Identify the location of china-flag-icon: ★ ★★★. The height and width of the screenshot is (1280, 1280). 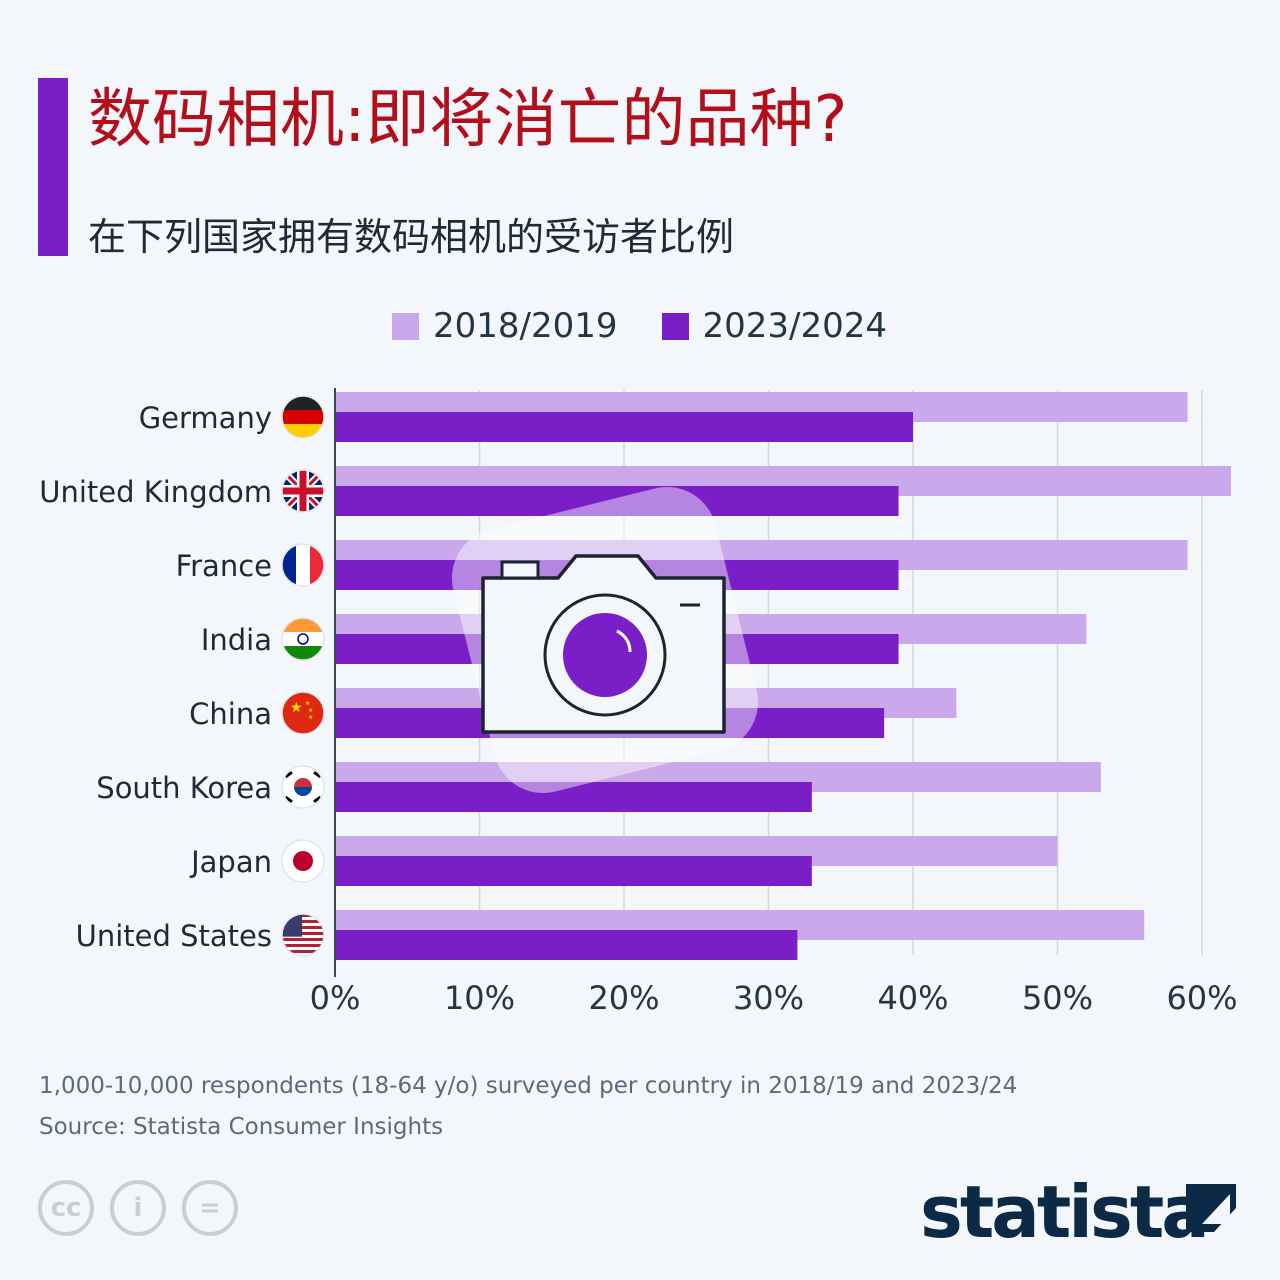
(303, 713).